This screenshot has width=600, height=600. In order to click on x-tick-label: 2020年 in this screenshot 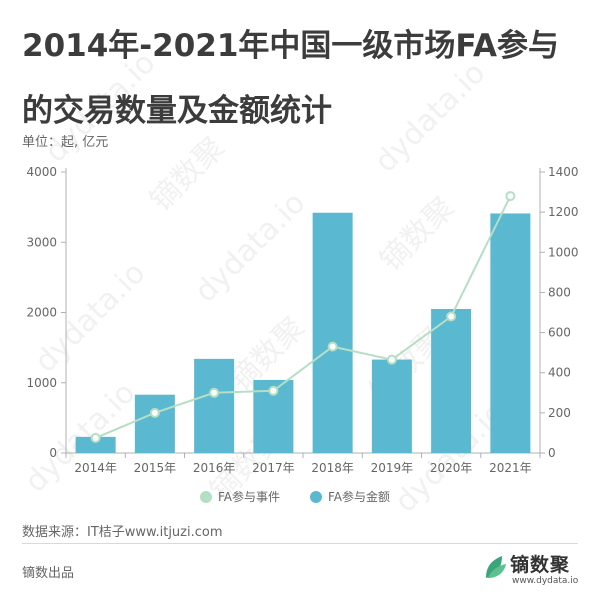, I will do `click(451, 468)`.